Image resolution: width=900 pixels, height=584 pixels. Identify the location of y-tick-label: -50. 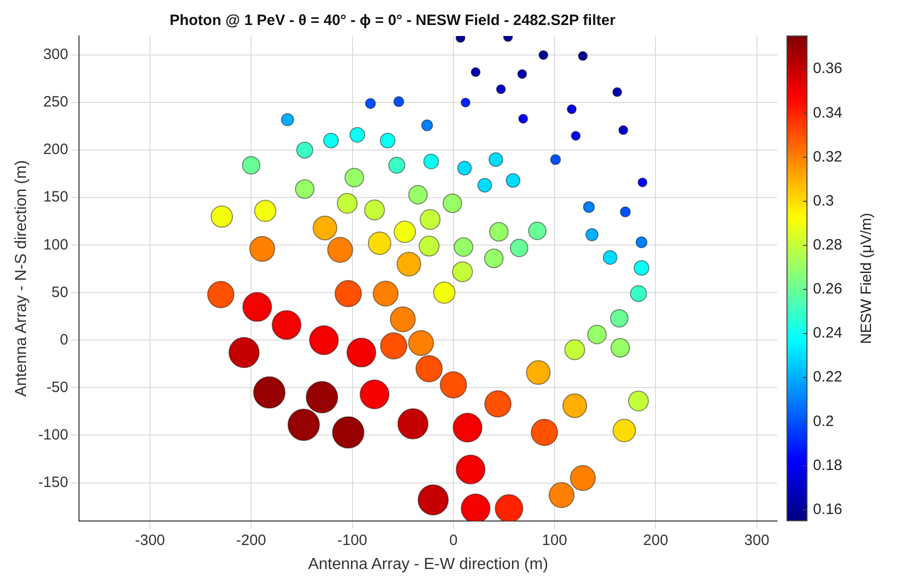
(57, 387).